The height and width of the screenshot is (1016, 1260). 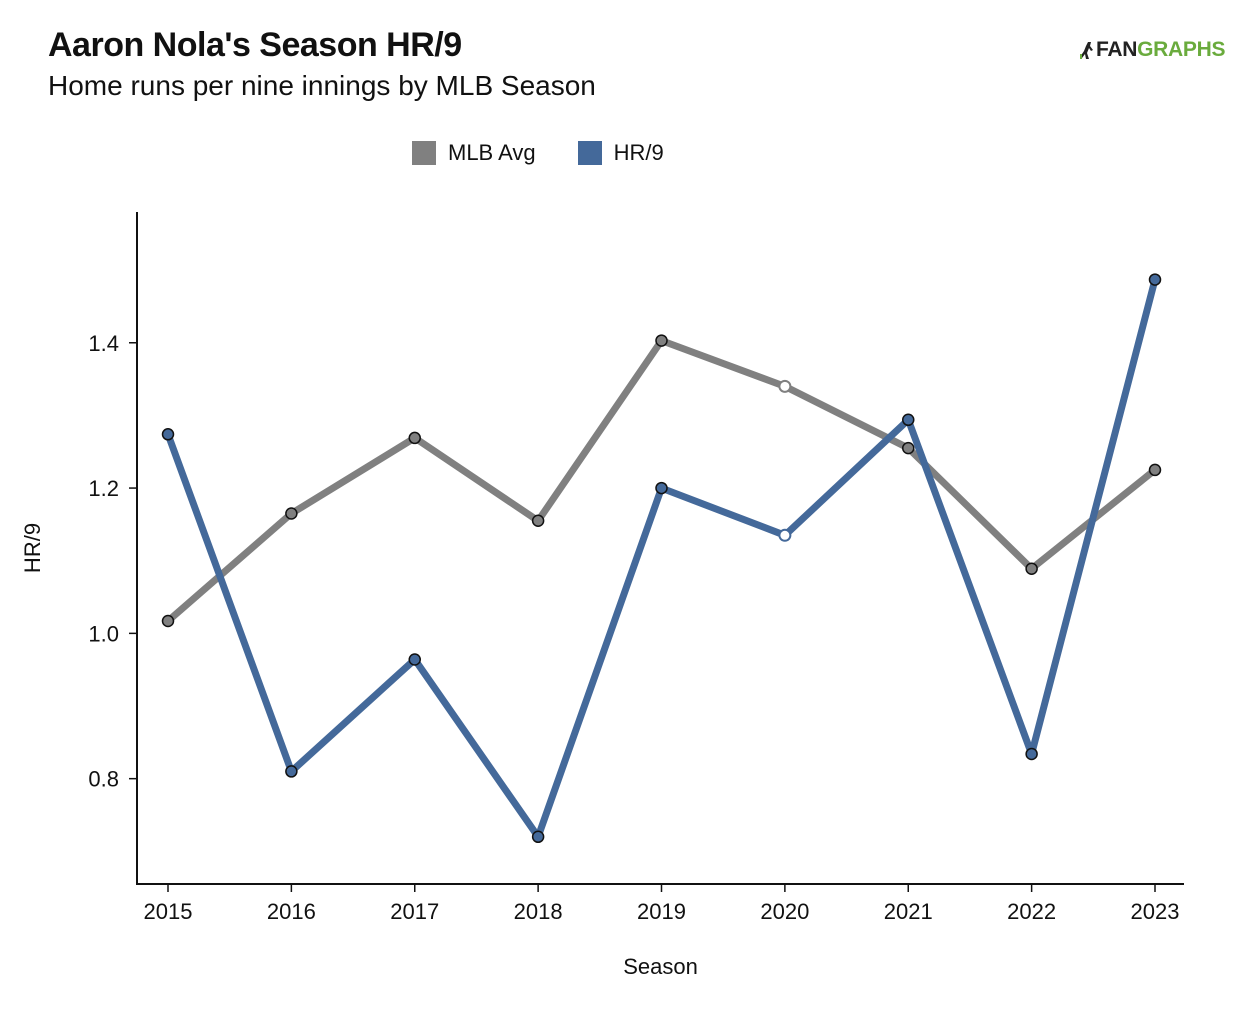 What do you see at coordinates (638, 152) in the screenshot?
I see `legend-label-hr9: HR/9` at bounding box center [638, 152].